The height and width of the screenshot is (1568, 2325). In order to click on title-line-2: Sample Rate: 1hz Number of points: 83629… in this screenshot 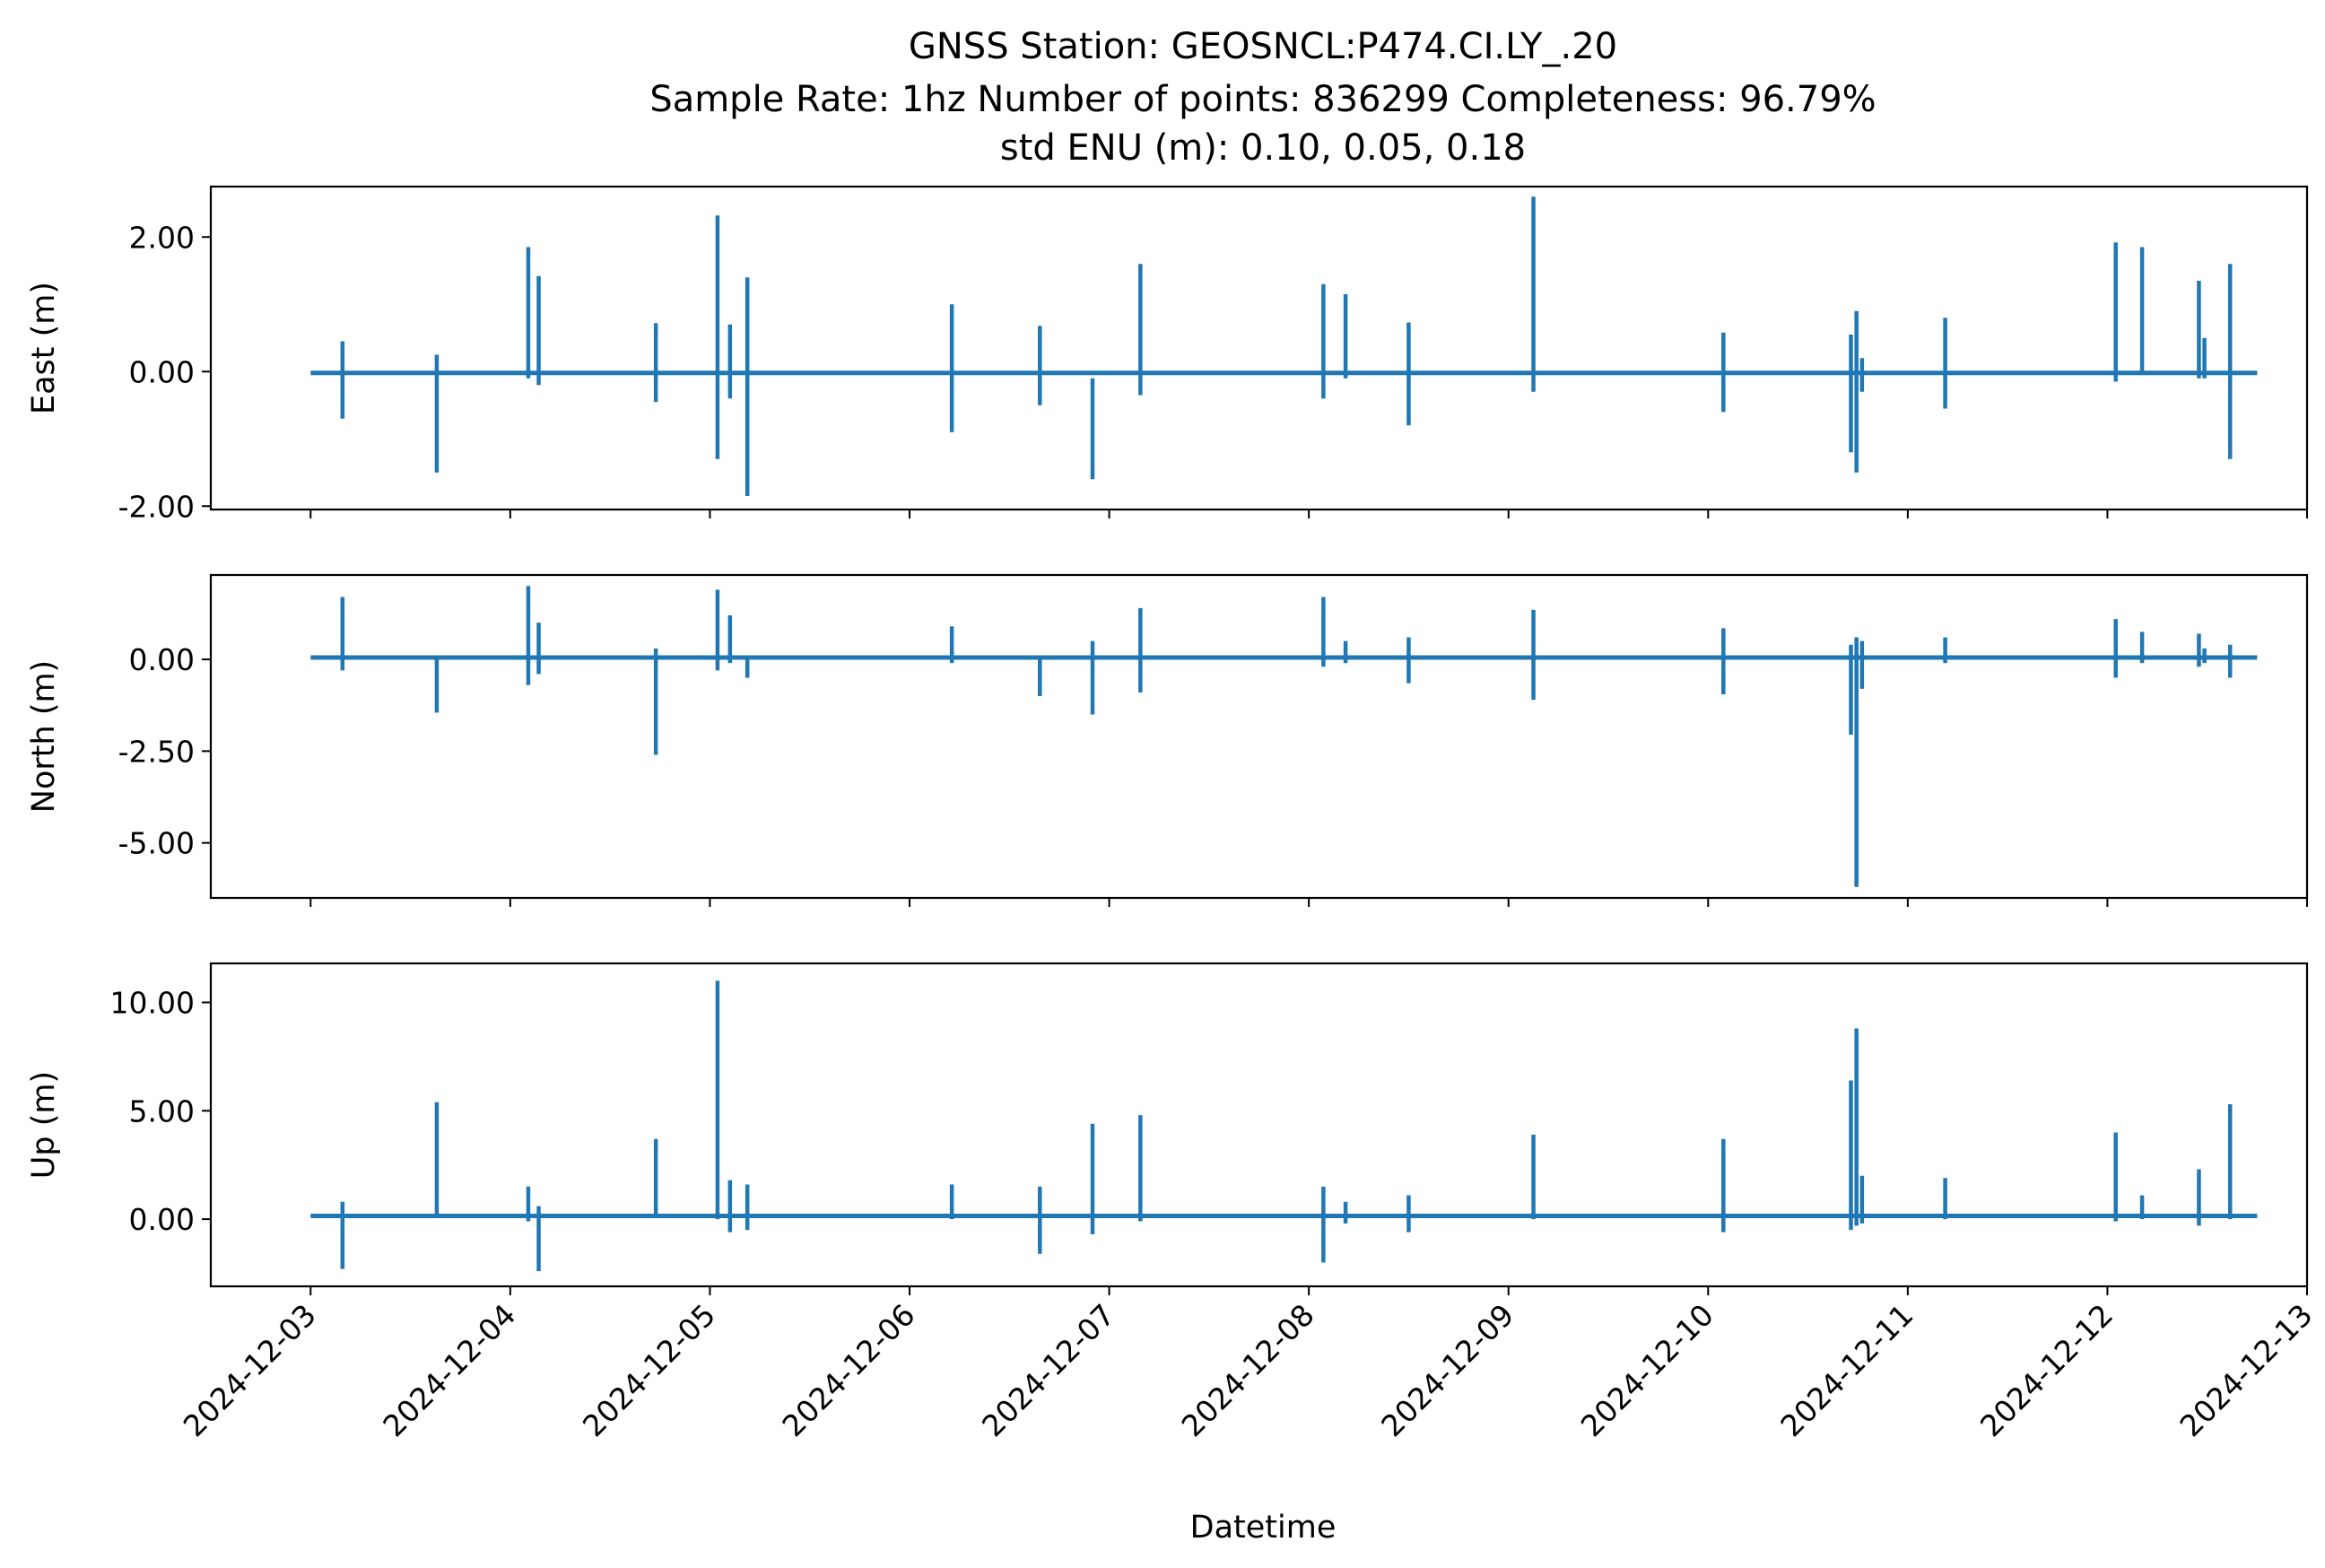, I will do `click(1262, 99)`.